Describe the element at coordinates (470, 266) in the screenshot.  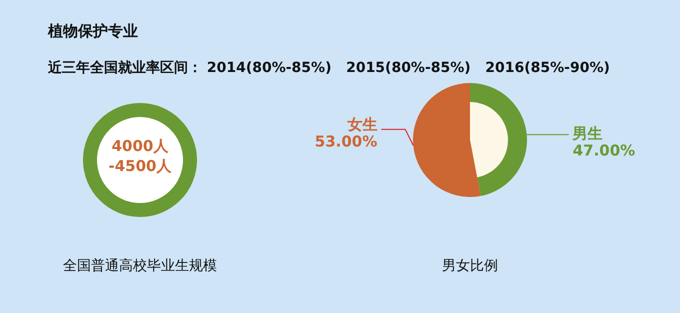
I see `text: 男女比例` at that location.